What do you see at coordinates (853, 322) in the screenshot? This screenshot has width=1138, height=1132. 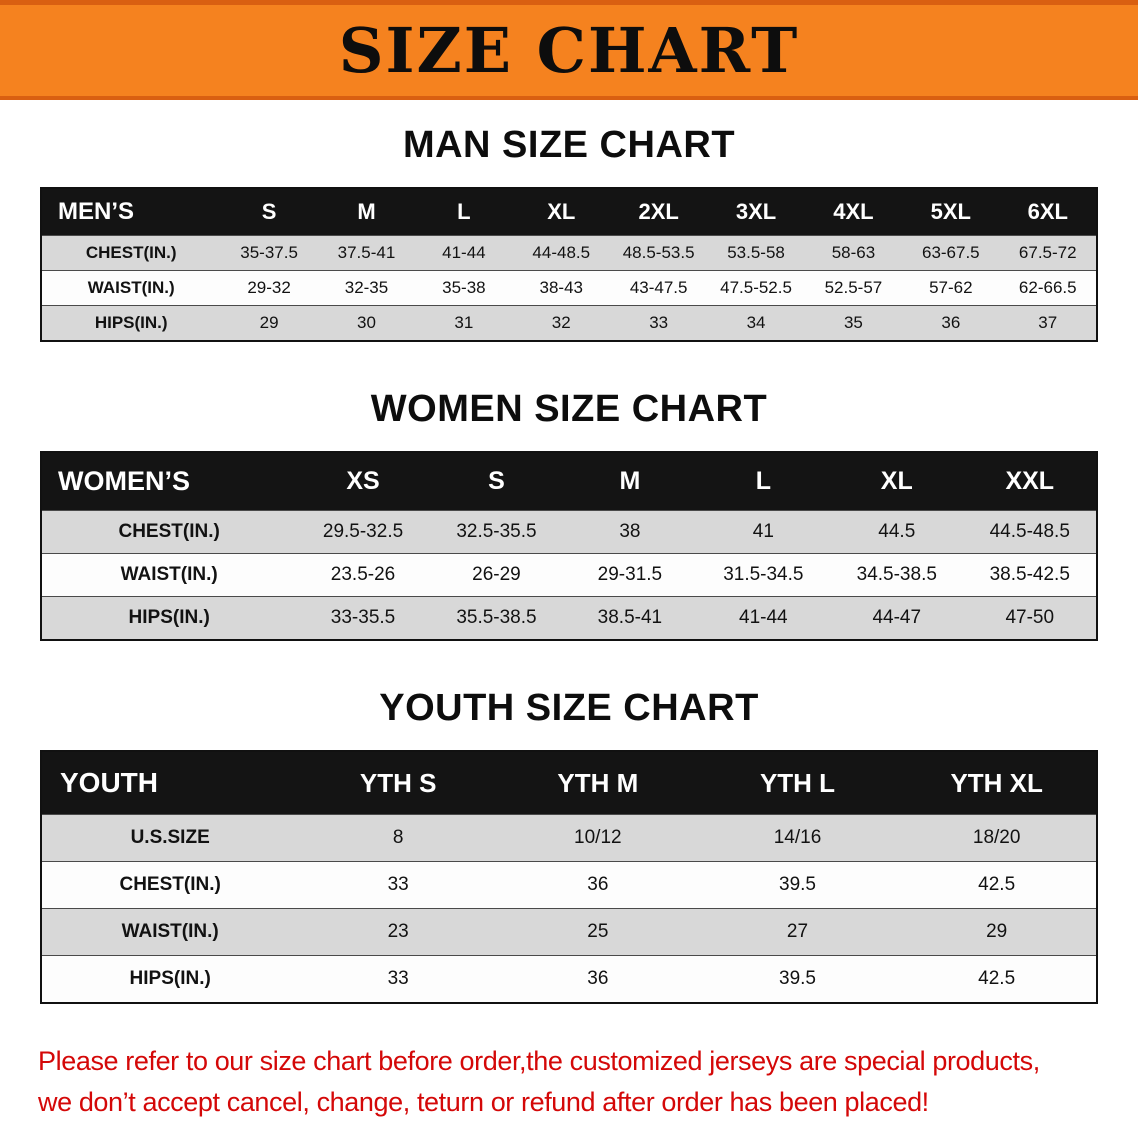 I see `value-cell: 35` at bounding box center [853, 322].